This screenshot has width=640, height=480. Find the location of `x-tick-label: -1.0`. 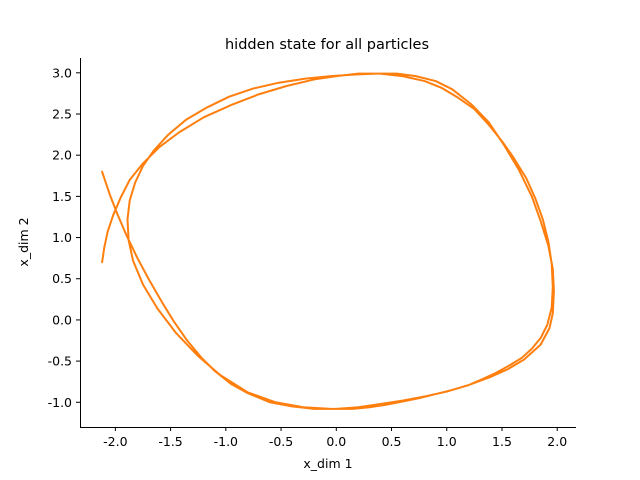

x-tick-label: -1.0 is located at coordinates (226, 441).